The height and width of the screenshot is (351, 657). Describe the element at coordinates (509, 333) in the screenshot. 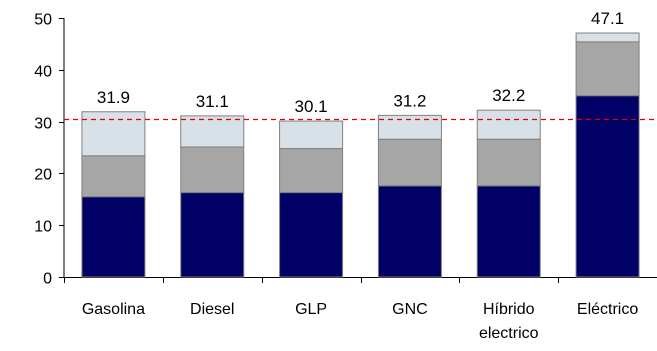

I see `x-tick-label: electrico` at that location.